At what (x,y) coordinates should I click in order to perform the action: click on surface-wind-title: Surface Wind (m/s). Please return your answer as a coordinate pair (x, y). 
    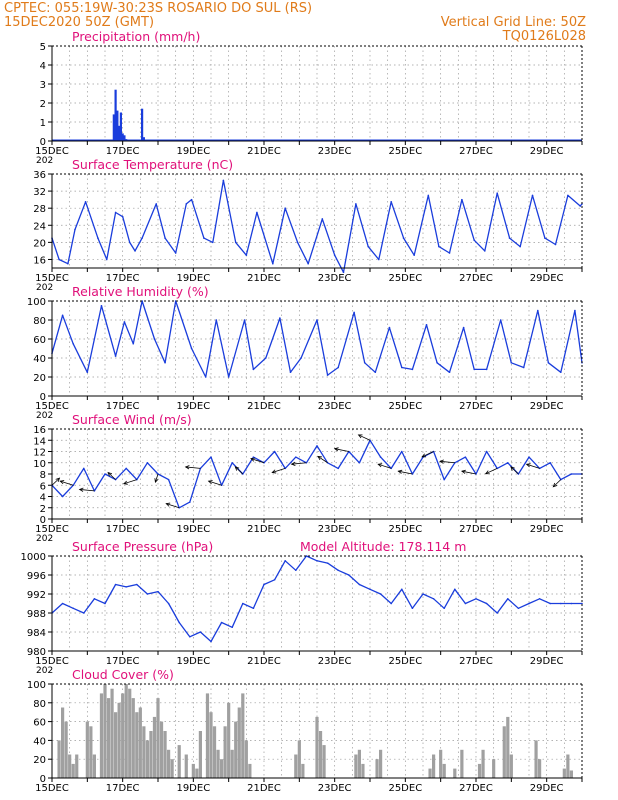
    Looking at the image, I should click on (132, 419).